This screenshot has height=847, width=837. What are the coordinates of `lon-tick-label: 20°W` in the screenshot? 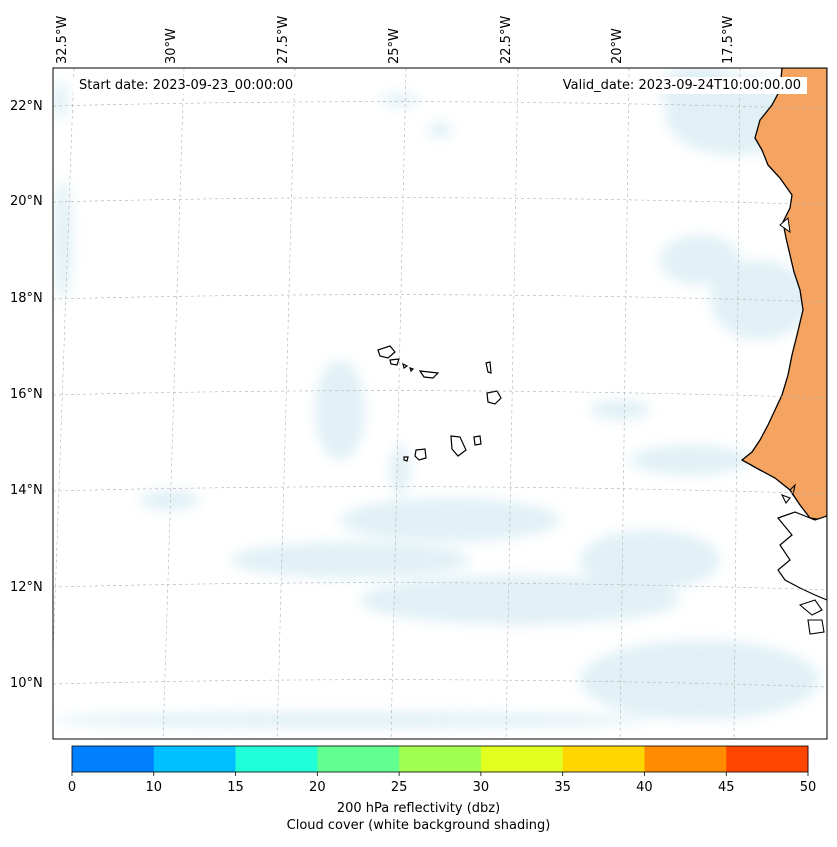 It's located at (617, 46).